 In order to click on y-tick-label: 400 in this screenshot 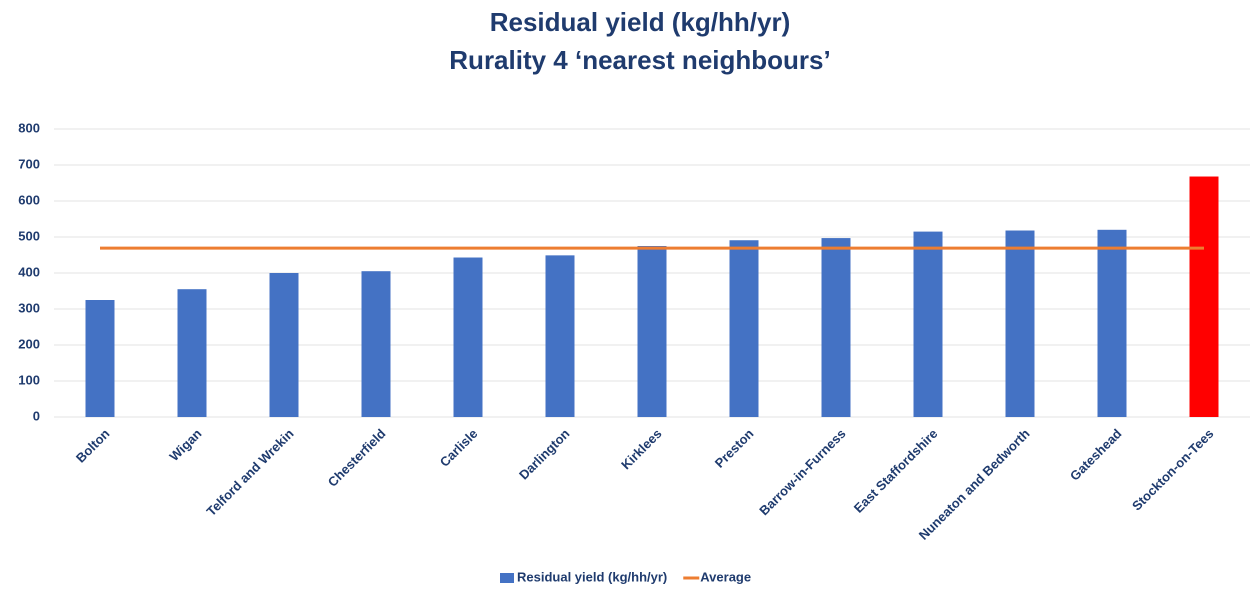, I will do `click(29, 271)`.